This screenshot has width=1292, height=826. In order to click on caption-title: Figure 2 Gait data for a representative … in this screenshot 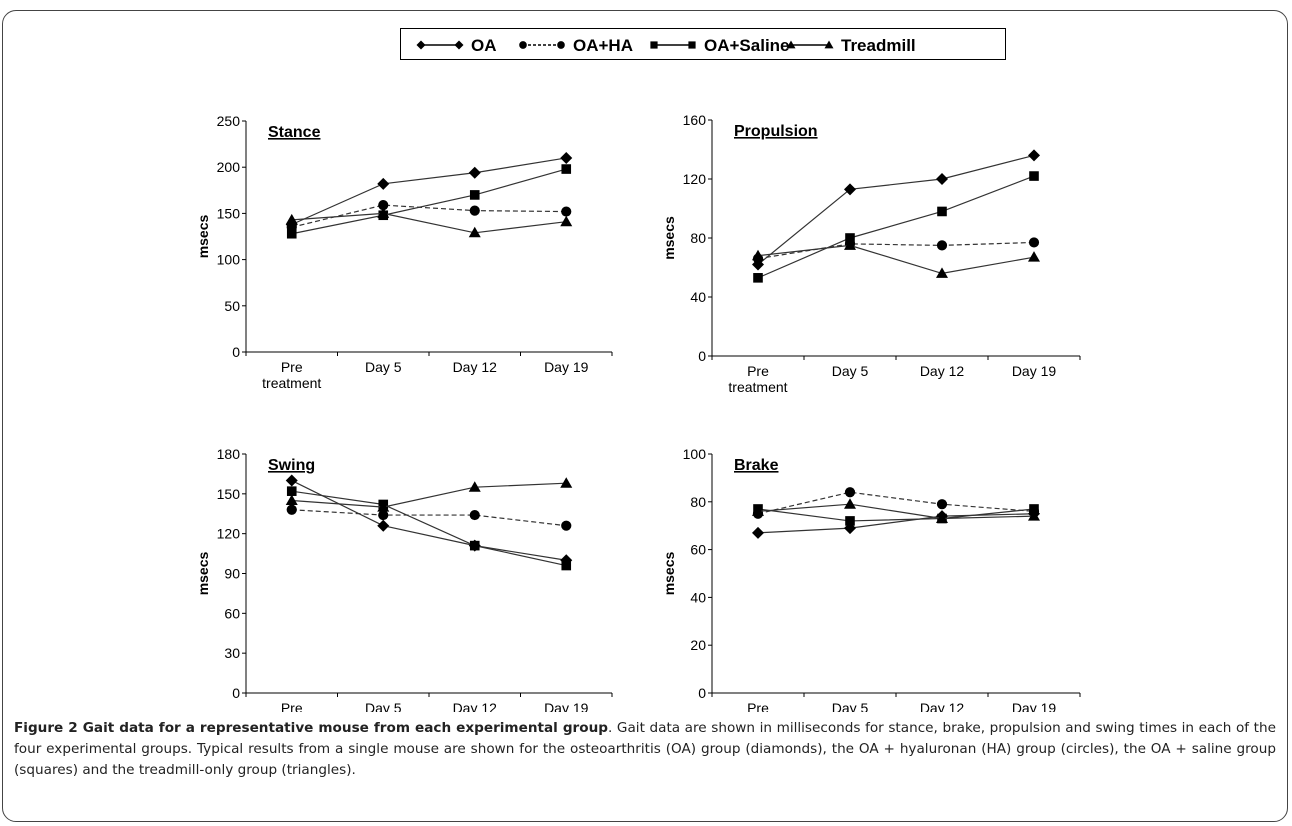, I will do `click(311, 728)`.